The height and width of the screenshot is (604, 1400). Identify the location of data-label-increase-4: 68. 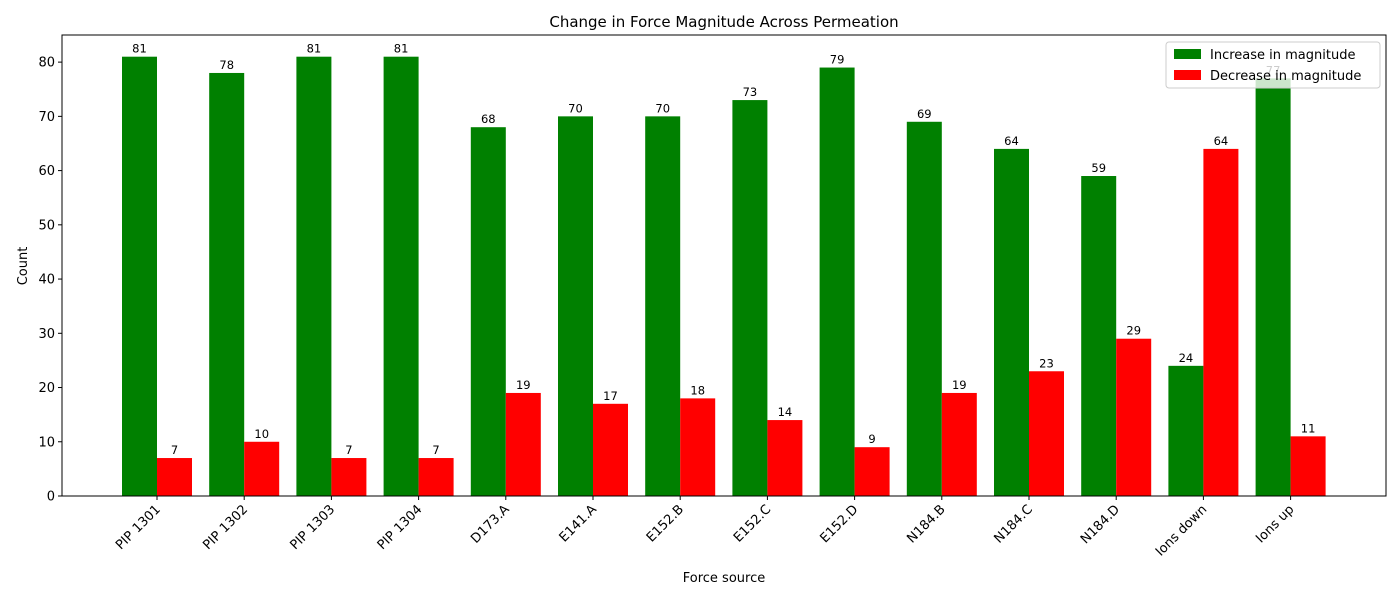
(488, 119).